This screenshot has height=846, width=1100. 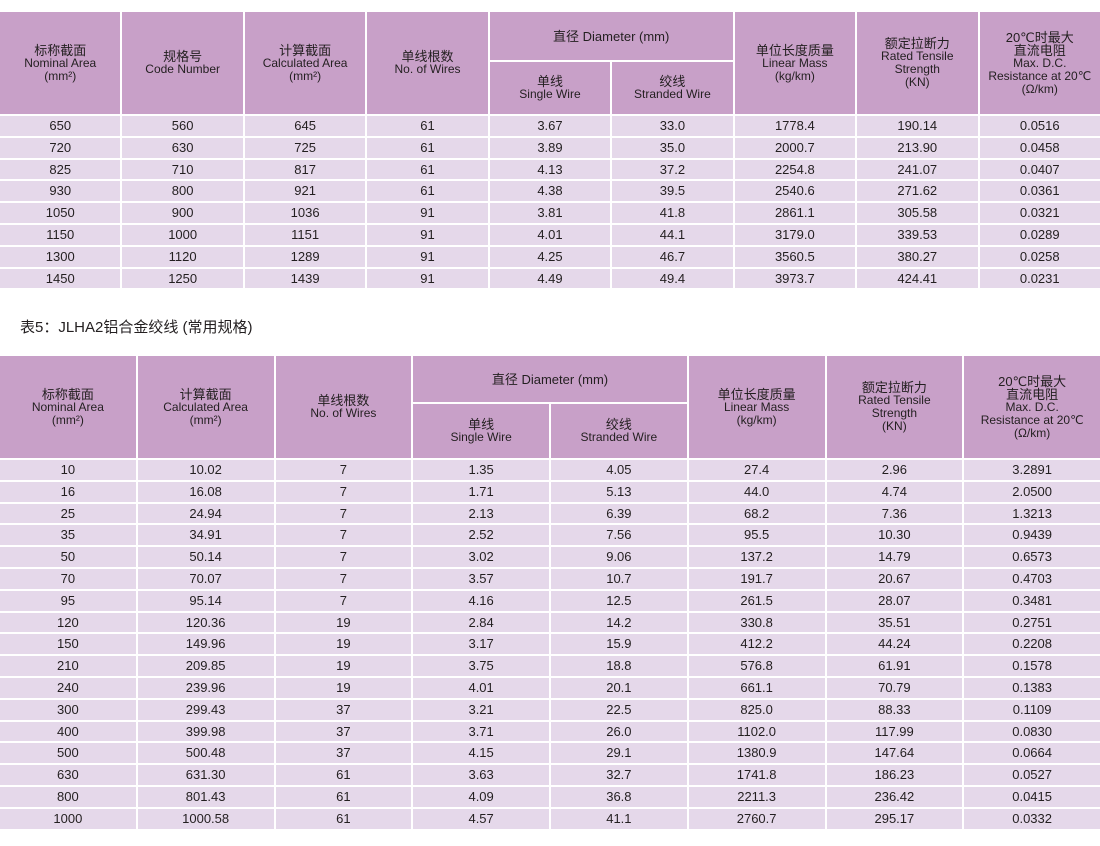 What do you see at coordinates (756, 753) in the screenshot?
I see `table-cell: 1380.9` at bounding box center [756, 753].